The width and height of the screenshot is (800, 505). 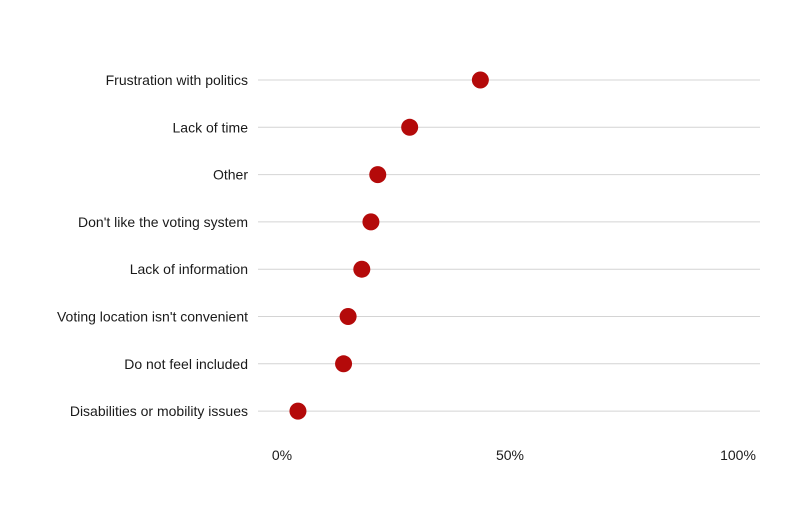 What do you see at coordinates (152, 317) in the screenshot?
I see `category-label-voting-location-isn-t-convenient: Voting location isn't convenient` at bounding box center [152, 317].